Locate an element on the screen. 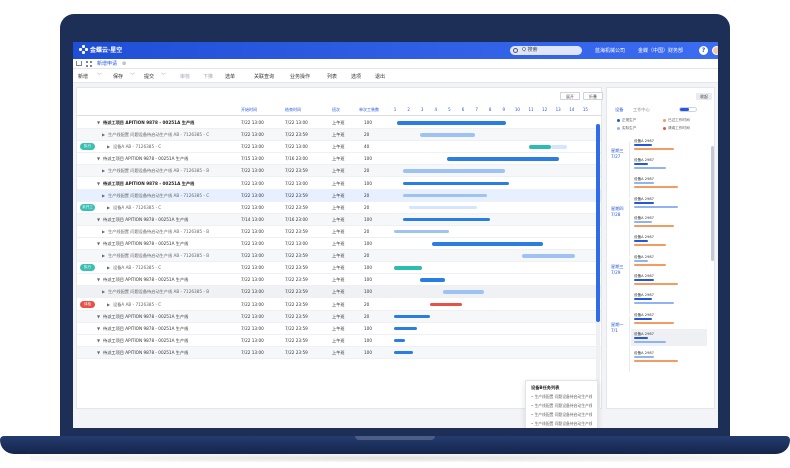 The height and width of the screenshot is (468, 790). side-collapse-button: 收起 is located at coordinates (704, 96).